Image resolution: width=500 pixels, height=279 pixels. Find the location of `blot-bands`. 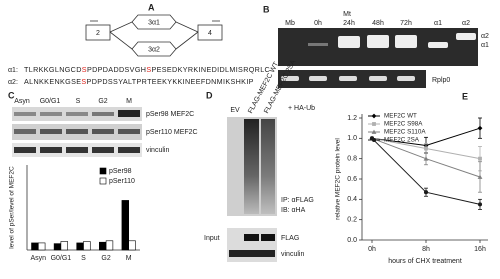

blot-bands is located at coordinates (77, 131).